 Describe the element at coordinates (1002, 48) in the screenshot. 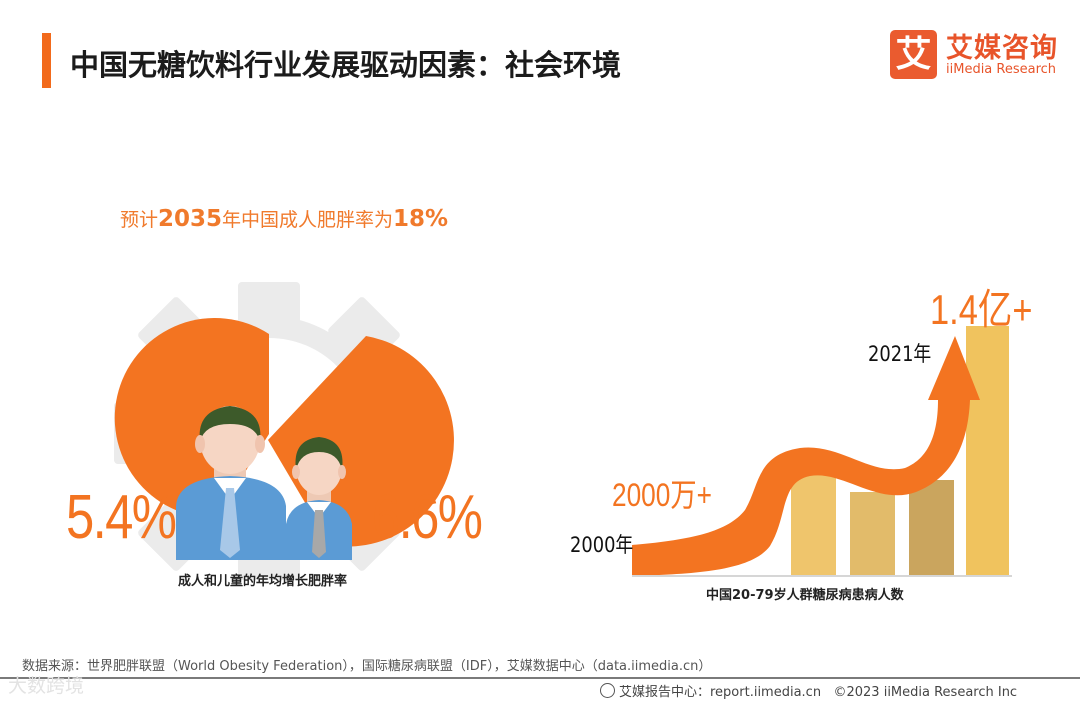

I see `logo-name-cn: 艾媒咨询` at that location.